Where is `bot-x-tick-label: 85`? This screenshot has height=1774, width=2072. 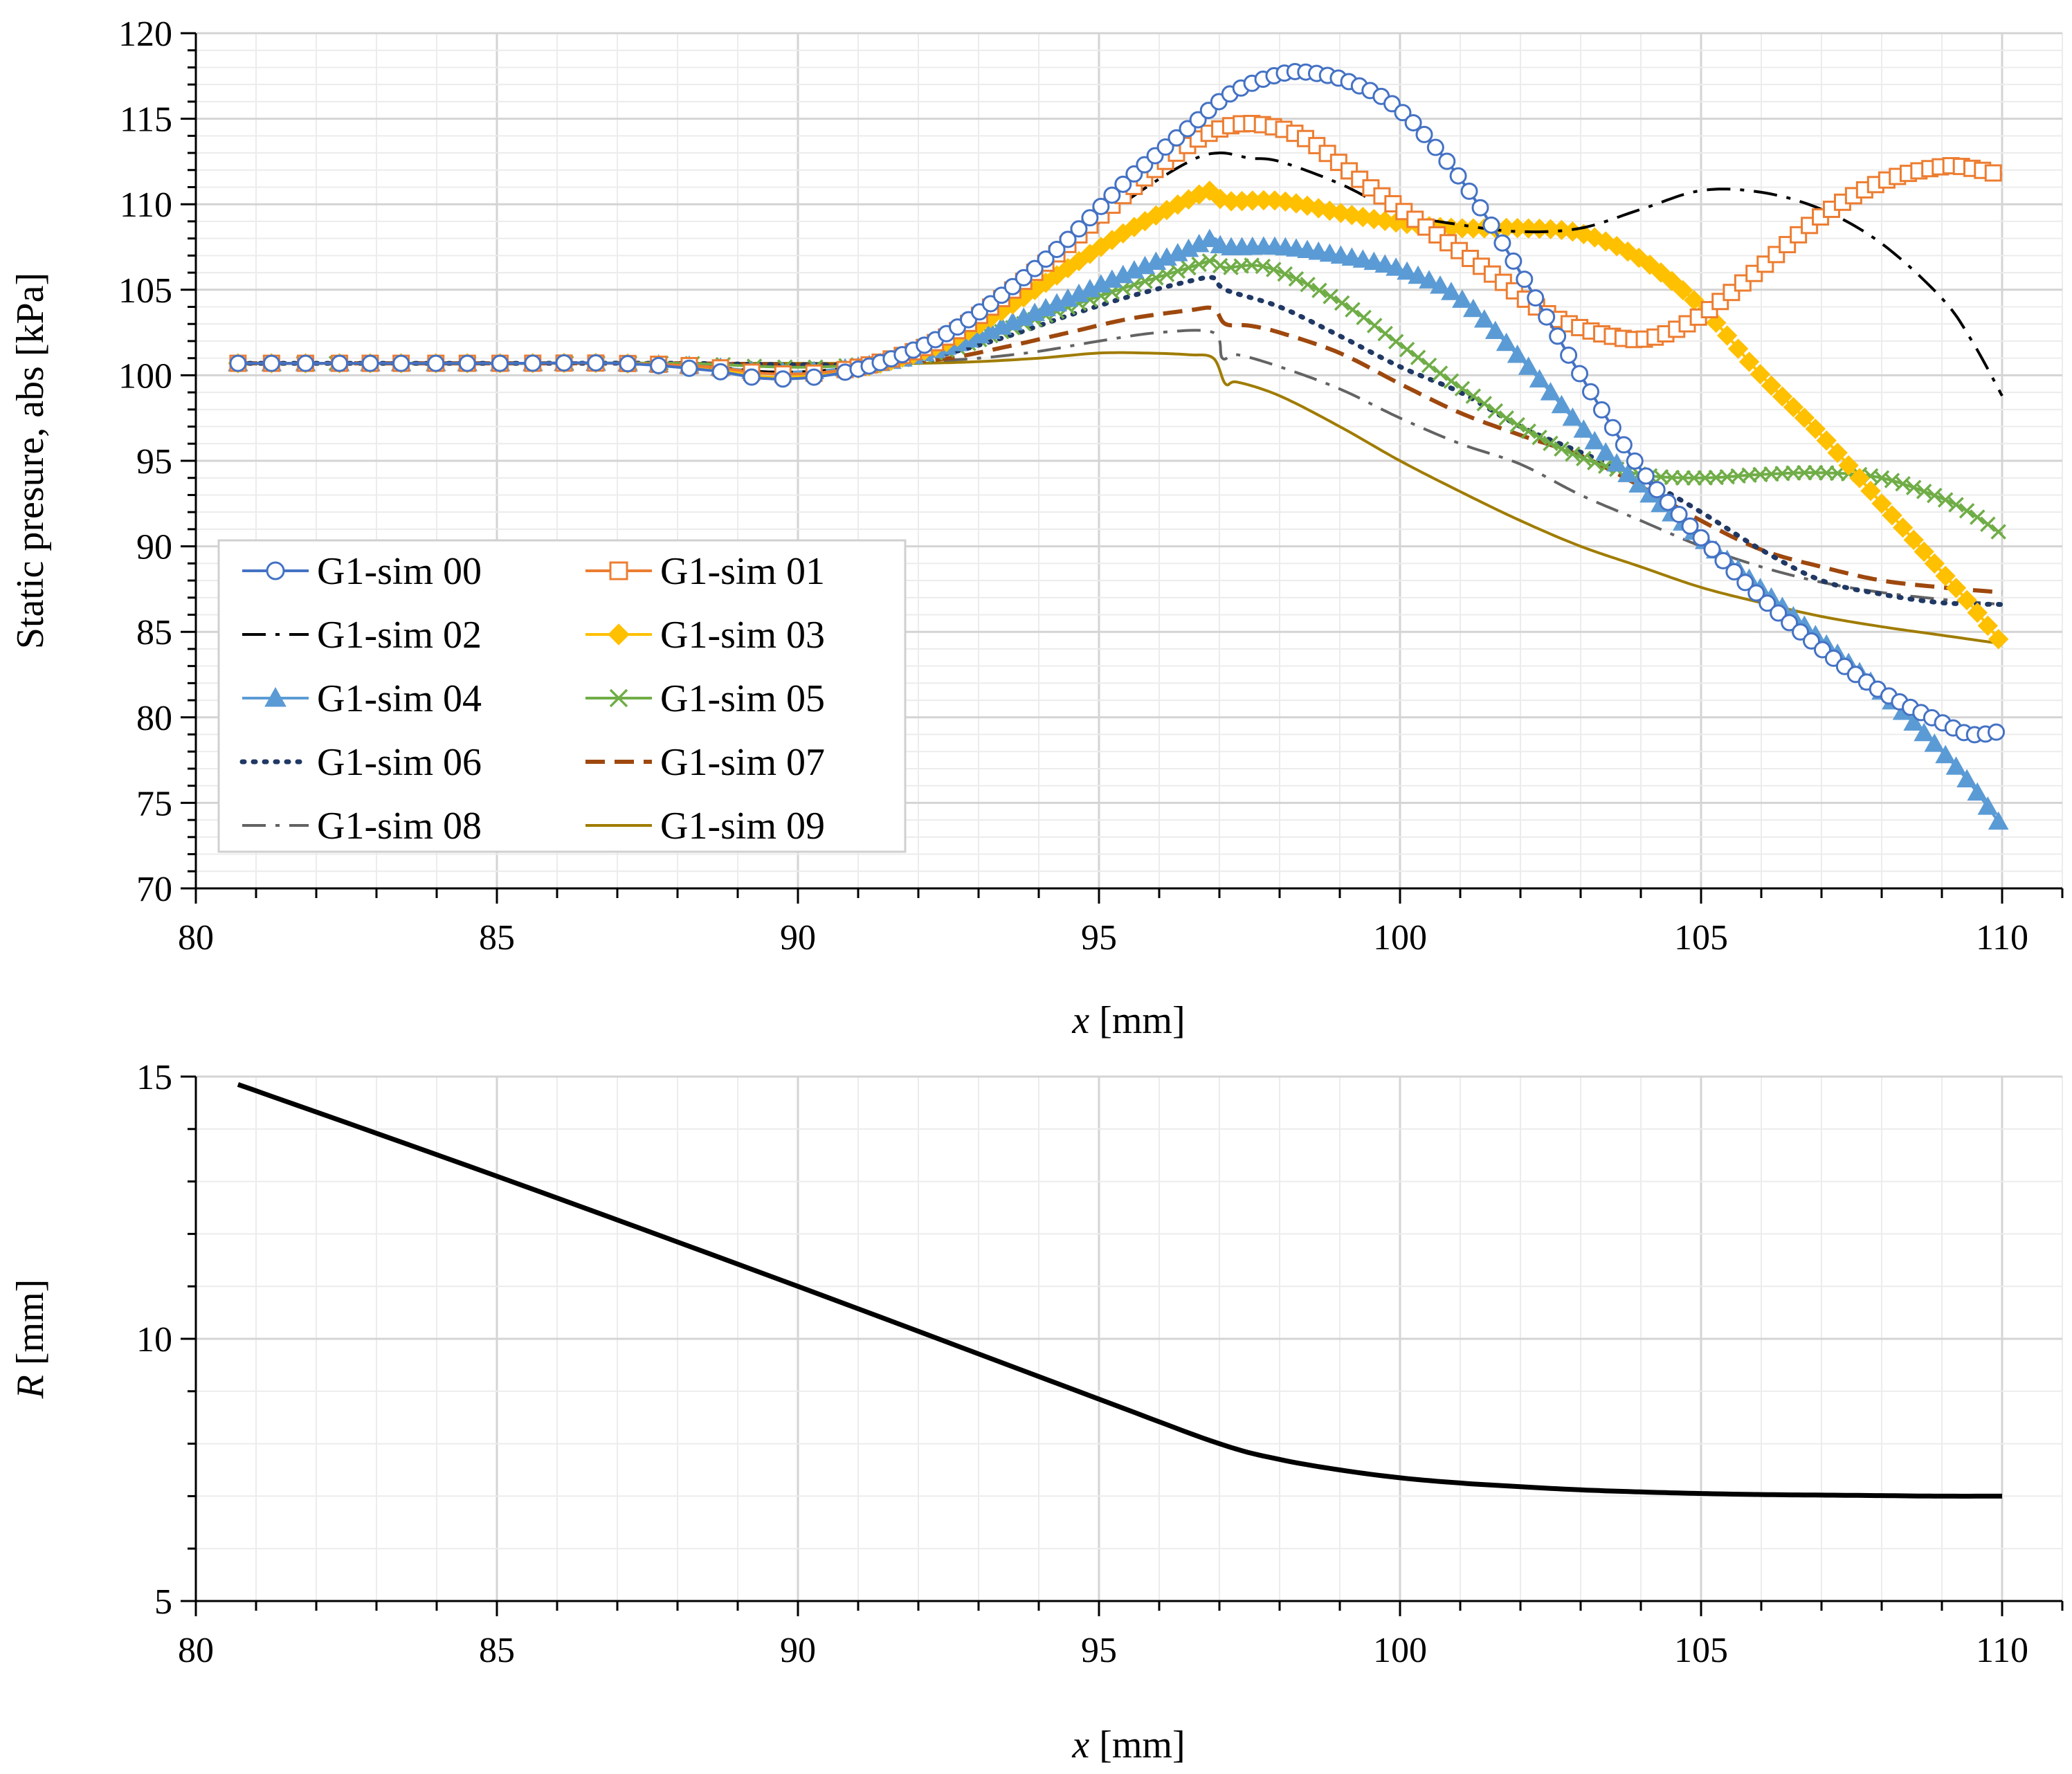 bot-x-tick-label: 85 is located at coordinates (497, 1650).